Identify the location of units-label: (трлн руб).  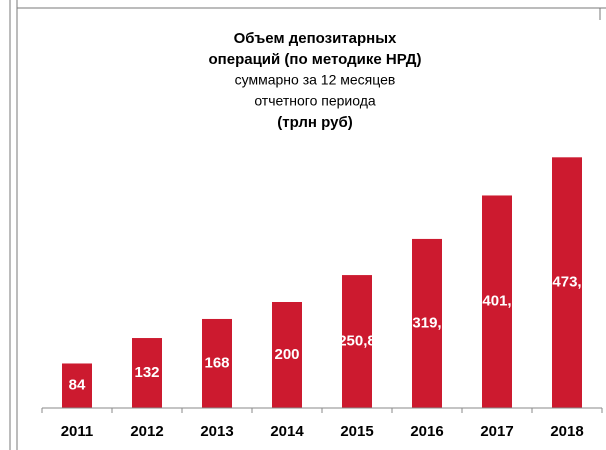
(314, 122).